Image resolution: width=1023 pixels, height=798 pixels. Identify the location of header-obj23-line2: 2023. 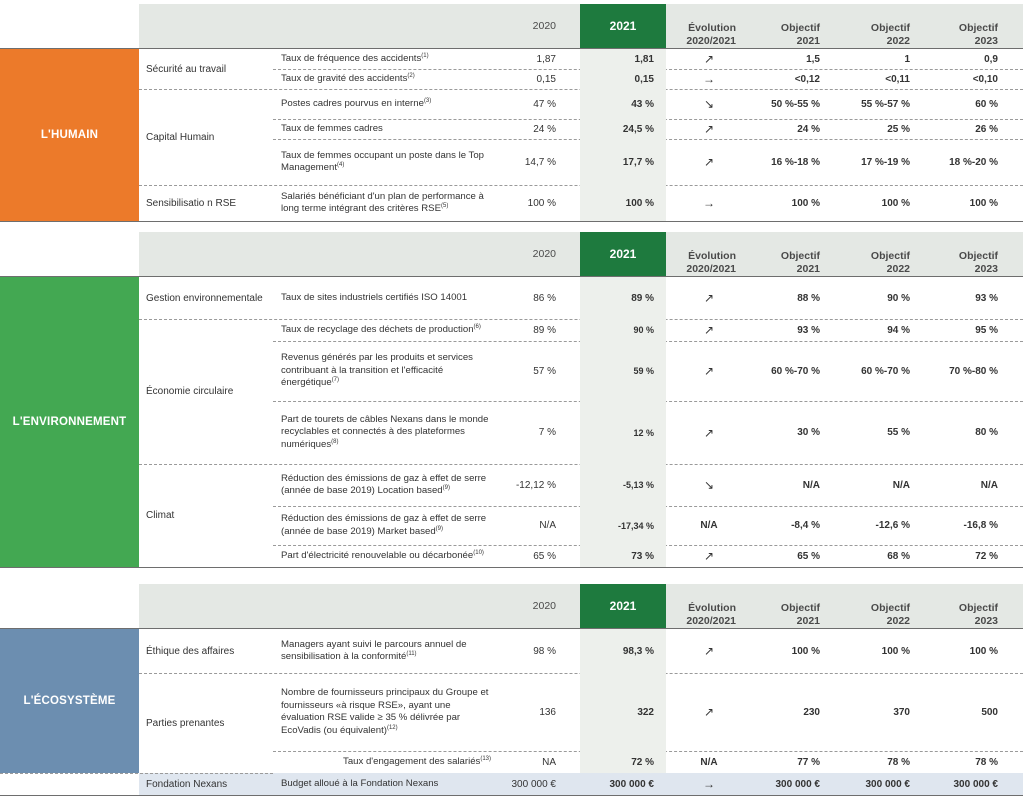
(986, 621).